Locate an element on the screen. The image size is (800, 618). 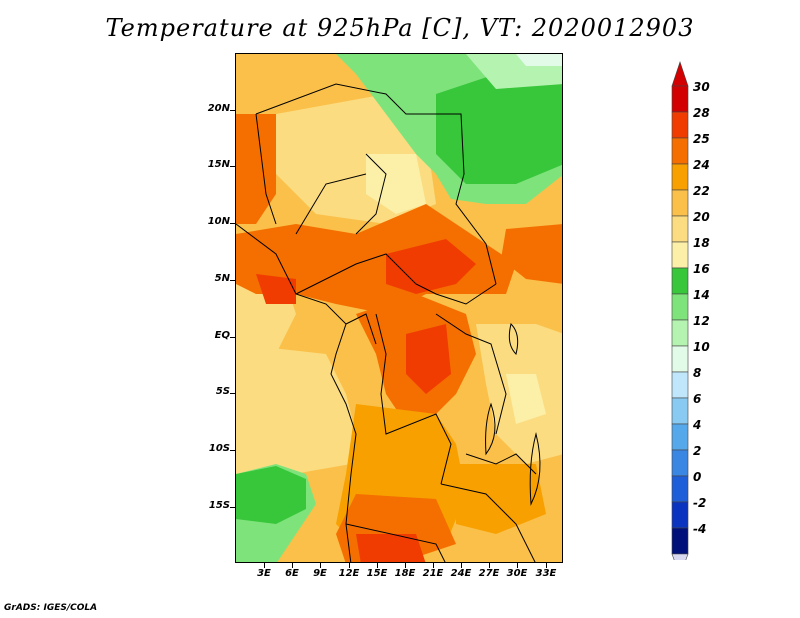
y-tick-label: 5S is located at coordinates (222, 391).